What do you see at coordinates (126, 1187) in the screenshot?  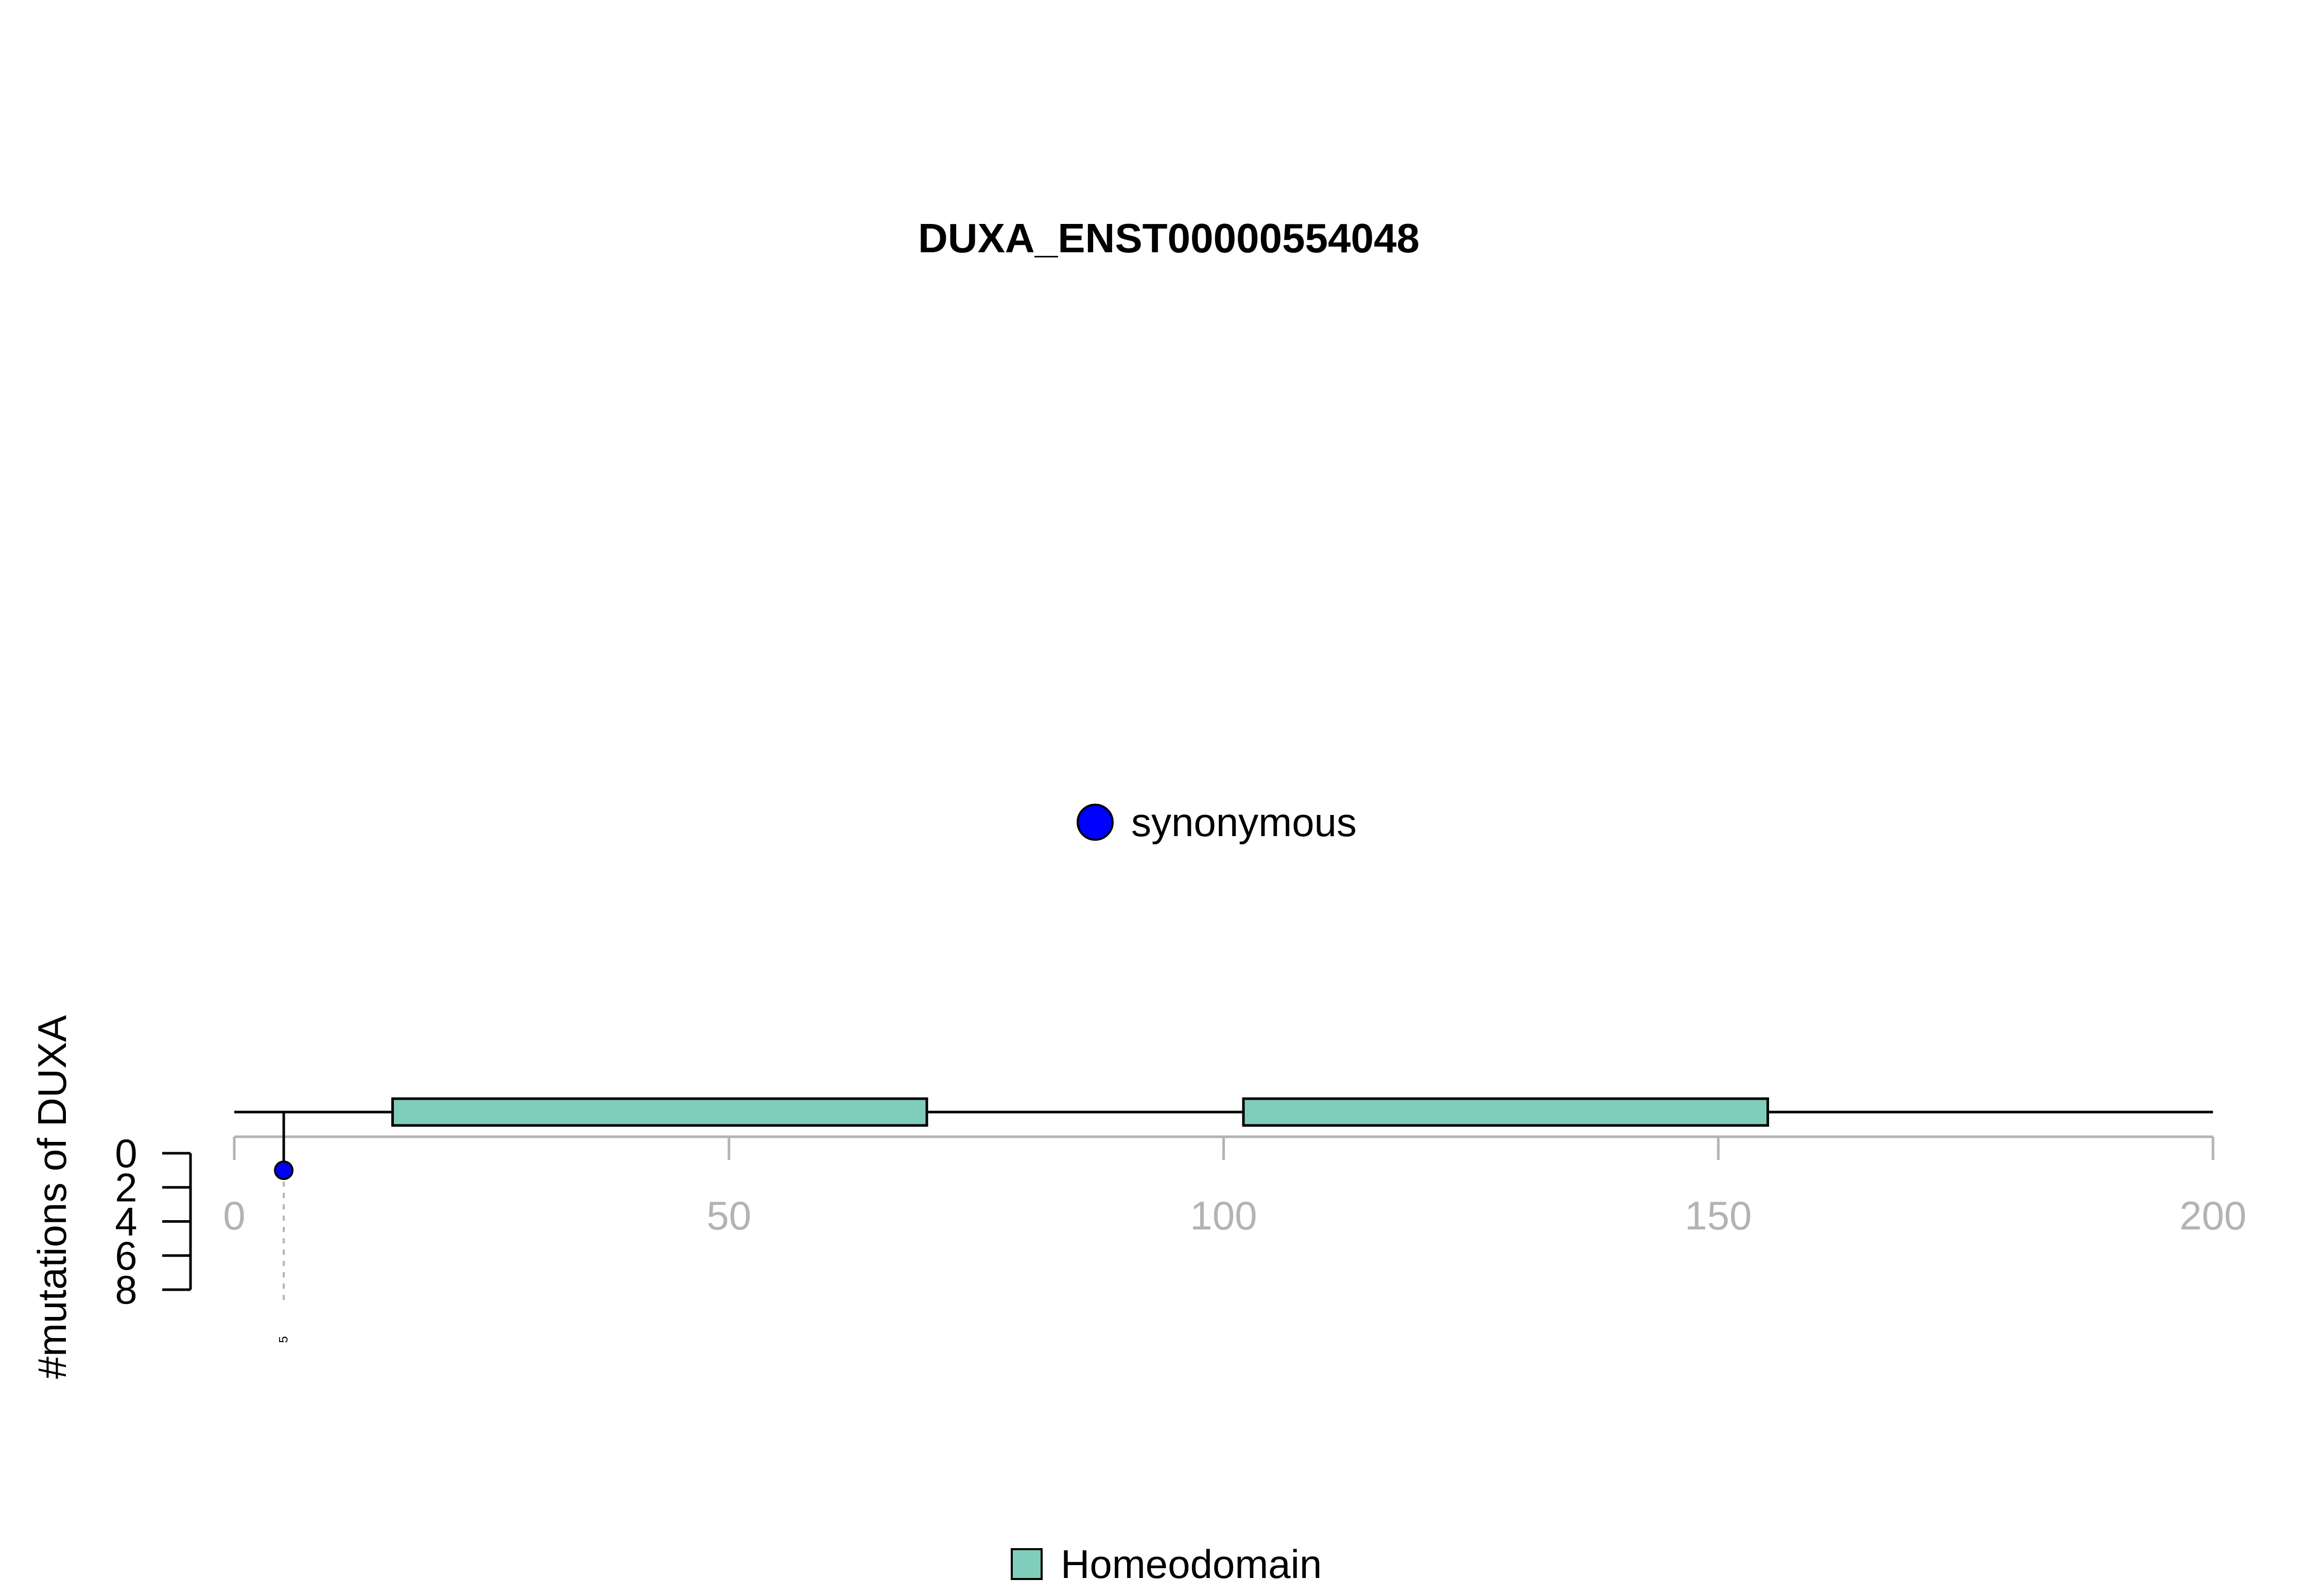 I see `y-tick-label-2: 2` at bounding box center [126, 1187].